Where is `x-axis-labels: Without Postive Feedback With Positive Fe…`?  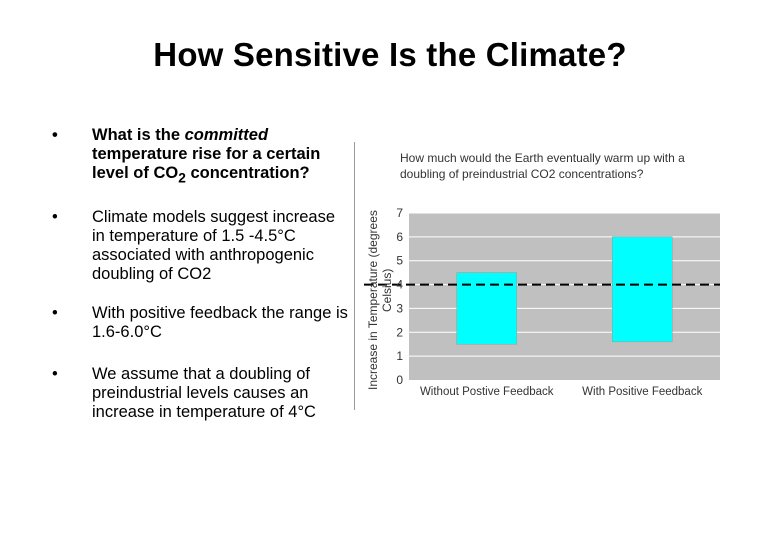 x-axis-labels: Without Postive Feedback With Positive Fe… is located at coordinates (561, 392).